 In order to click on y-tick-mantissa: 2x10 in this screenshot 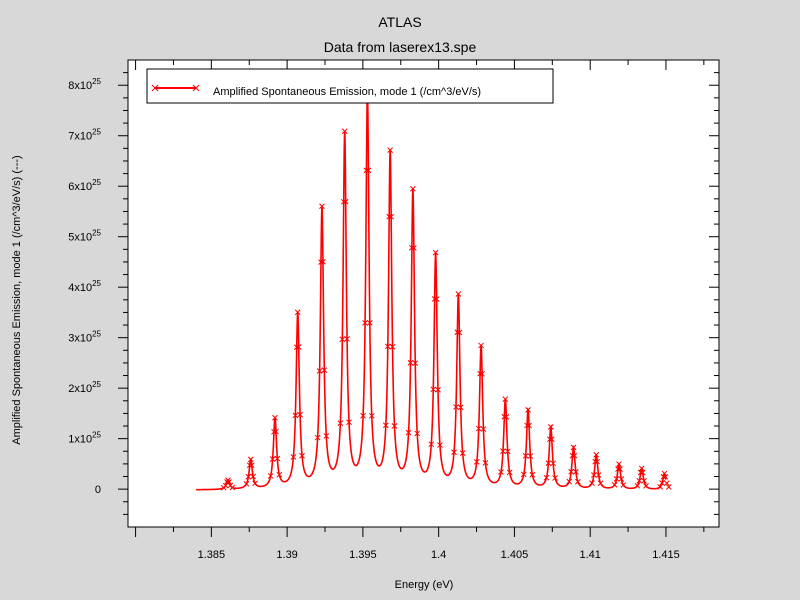, I will do `click(80, 389)`.